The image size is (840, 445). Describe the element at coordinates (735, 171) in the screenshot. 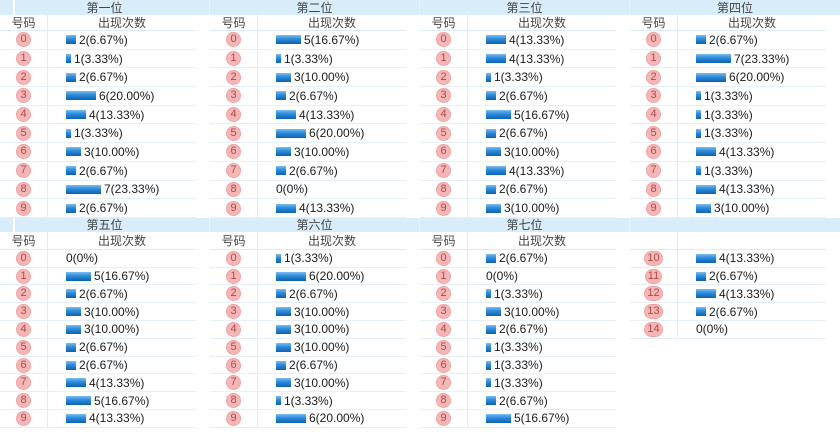

I see `table-row: 7 1(3.33%)` at that location.